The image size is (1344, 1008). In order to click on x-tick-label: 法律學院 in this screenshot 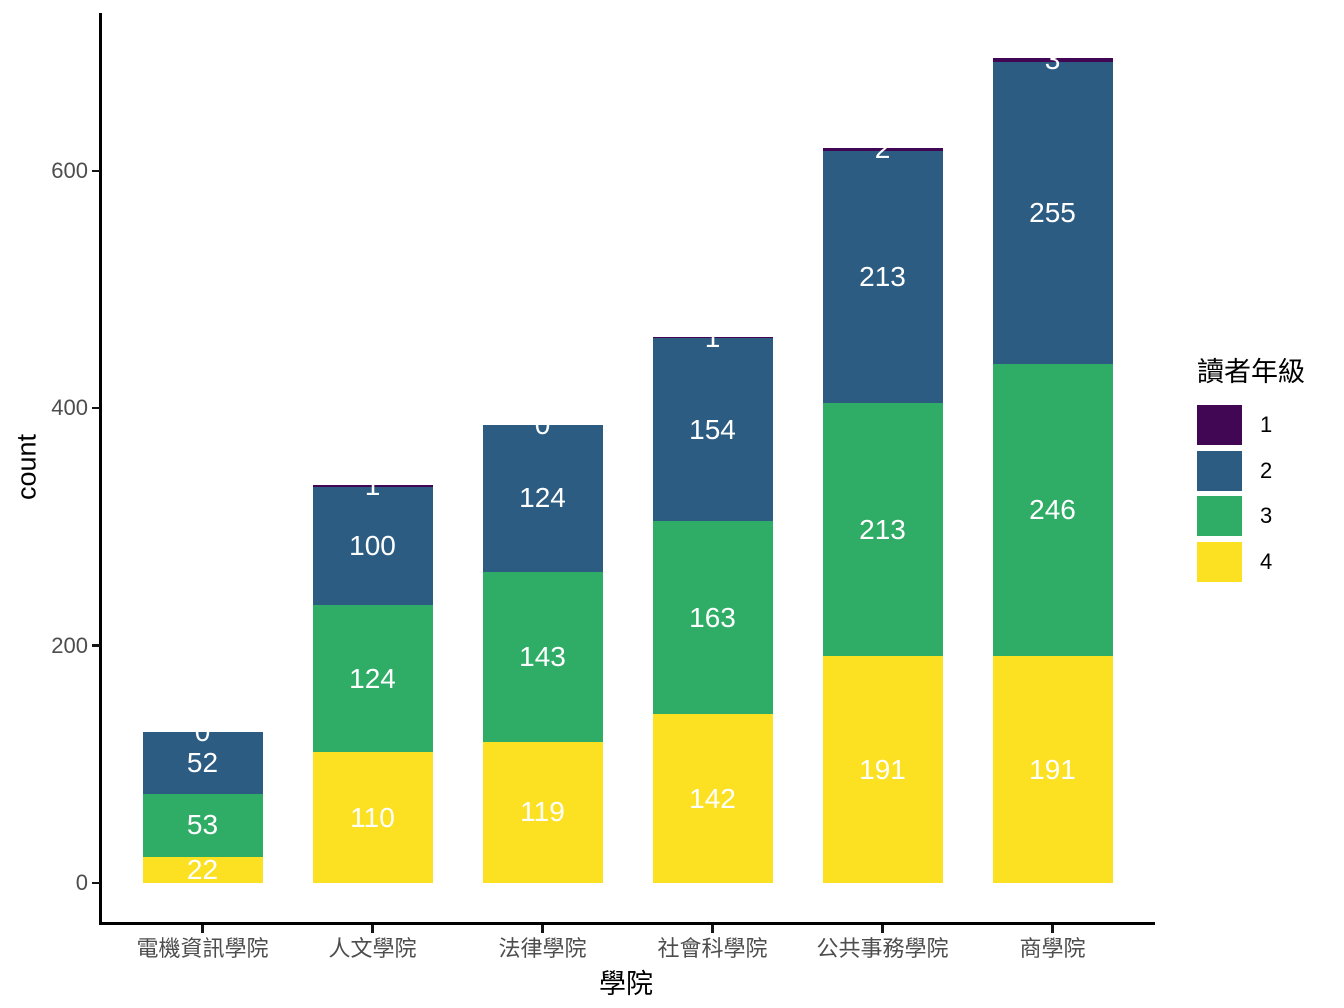, I will do `click(542, 948)`.